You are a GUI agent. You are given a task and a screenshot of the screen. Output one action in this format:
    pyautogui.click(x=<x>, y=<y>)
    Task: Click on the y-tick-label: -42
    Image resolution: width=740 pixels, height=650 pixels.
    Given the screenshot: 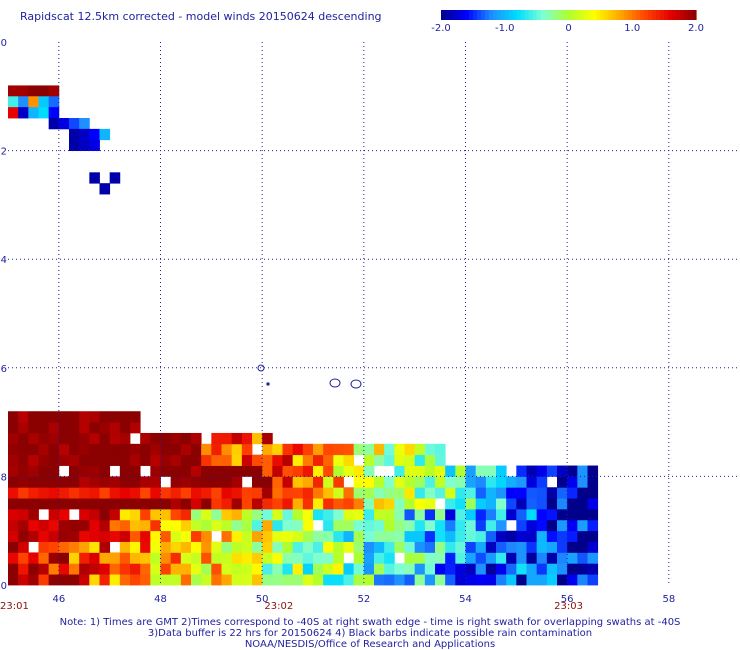 What is the action you would take?
    pyautogui.click(x=3, y=152)
    